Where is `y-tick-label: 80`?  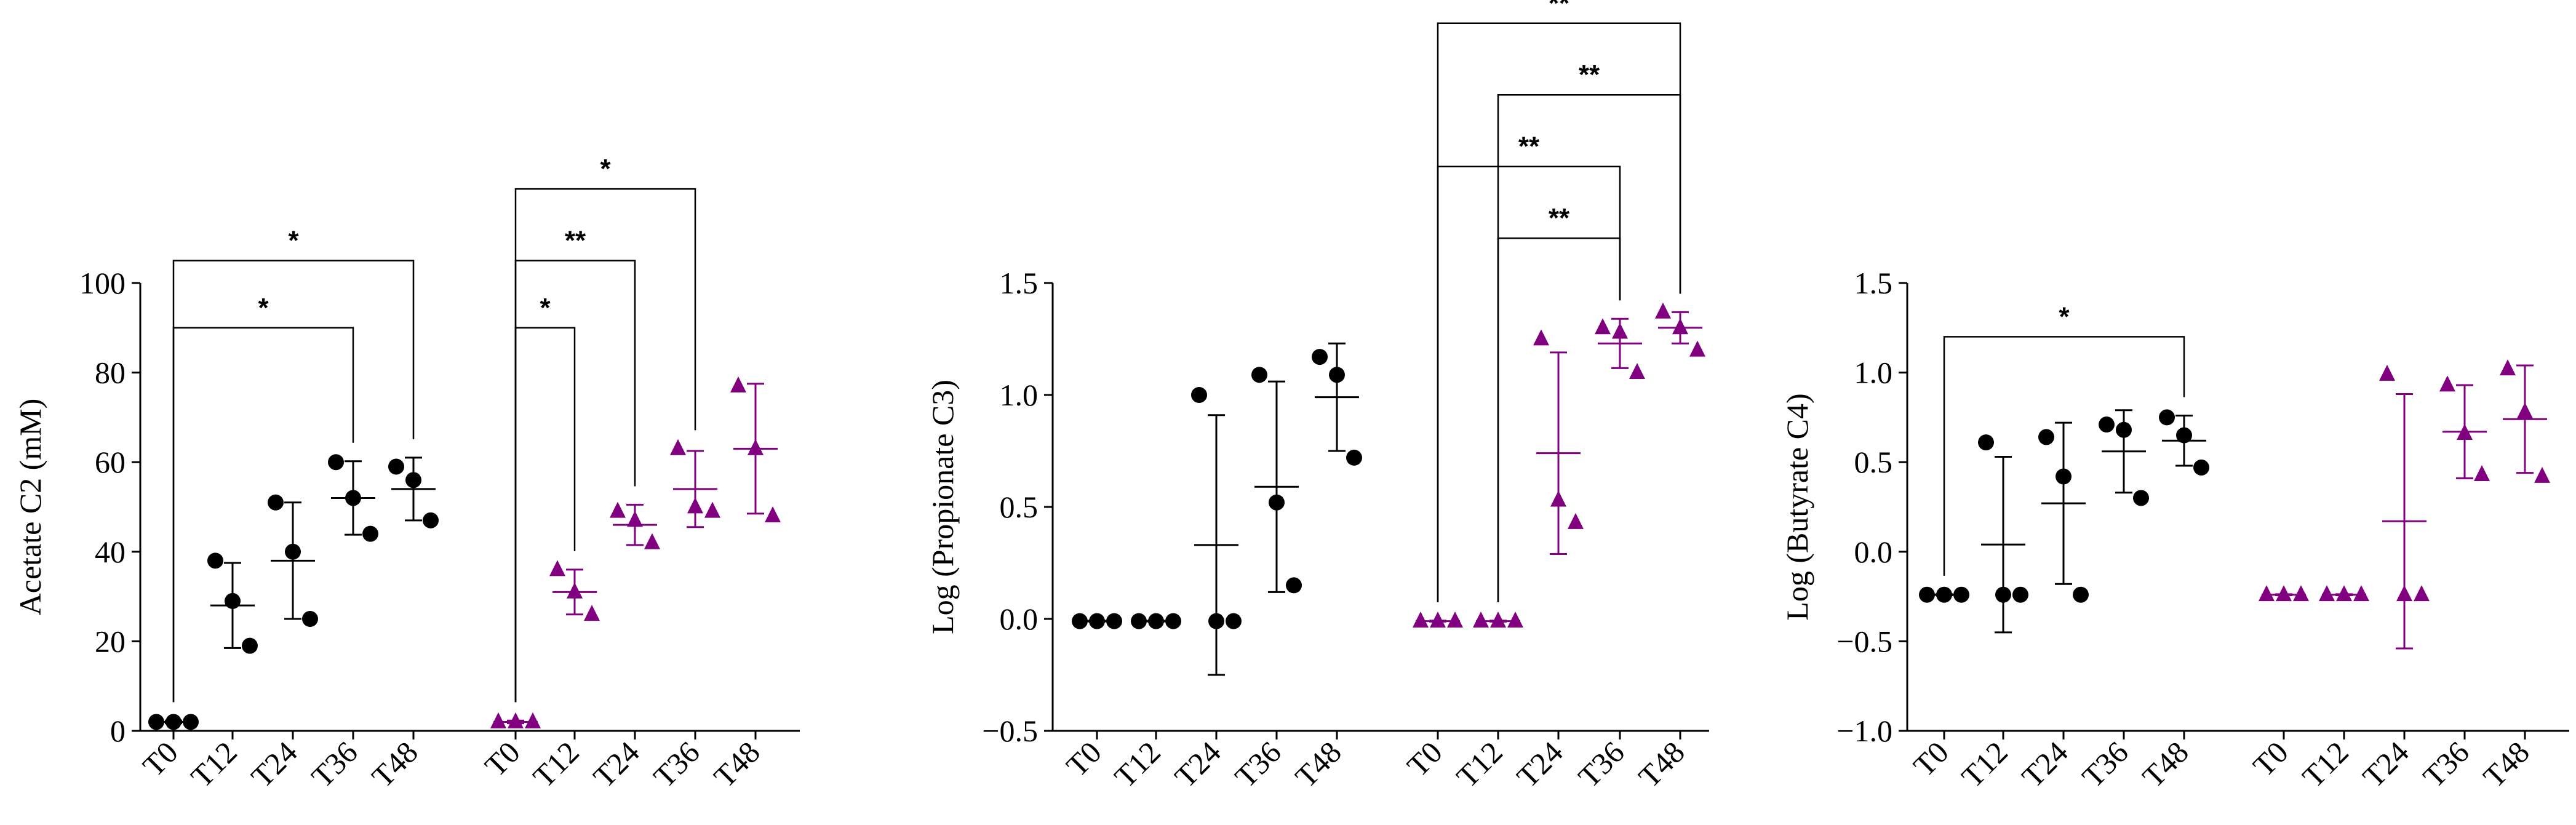 y-tick-label: 80 is located at coordinates (110, 373).